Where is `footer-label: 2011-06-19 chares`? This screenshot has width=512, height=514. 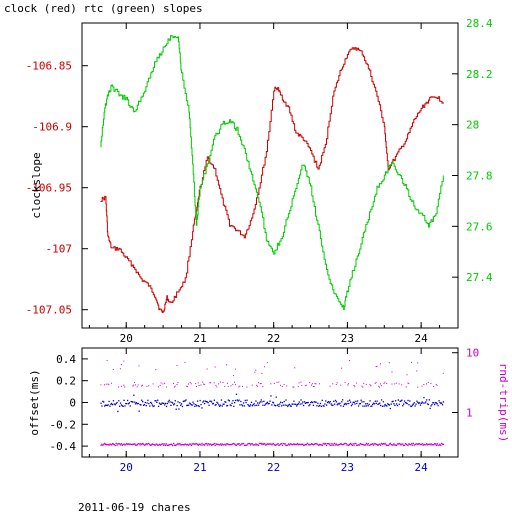 footer-label: 2011-06-19 chares is located at coordinates (134, 507).